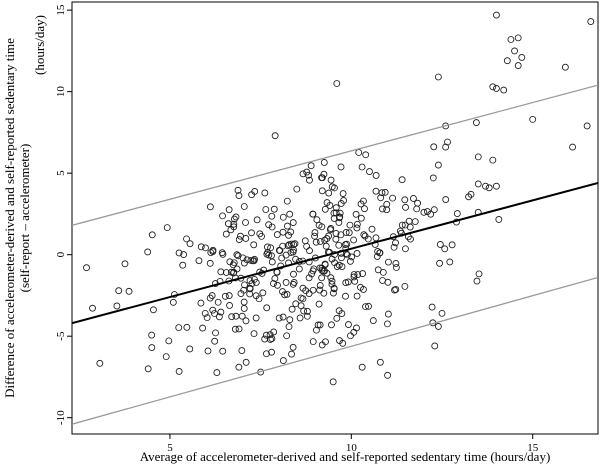  I want to click on y-tick-label: 5, so click(61, 173).